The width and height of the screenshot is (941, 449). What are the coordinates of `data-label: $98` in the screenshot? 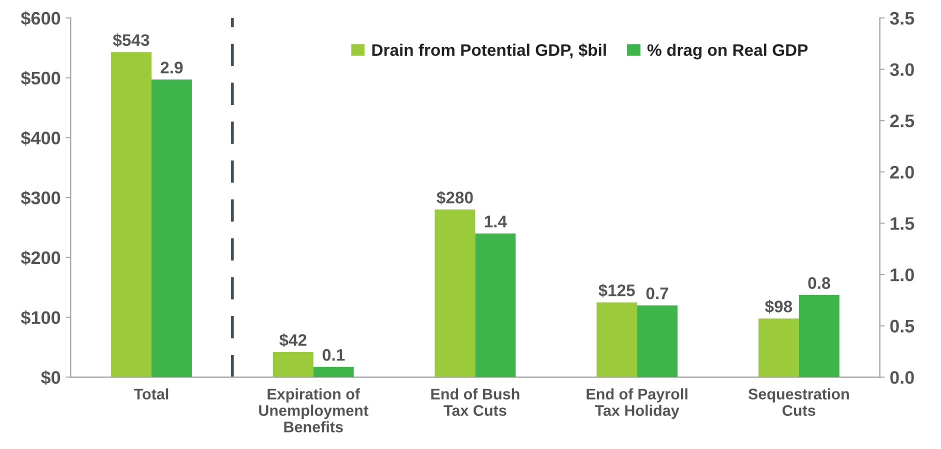 It's located at (778, 307).